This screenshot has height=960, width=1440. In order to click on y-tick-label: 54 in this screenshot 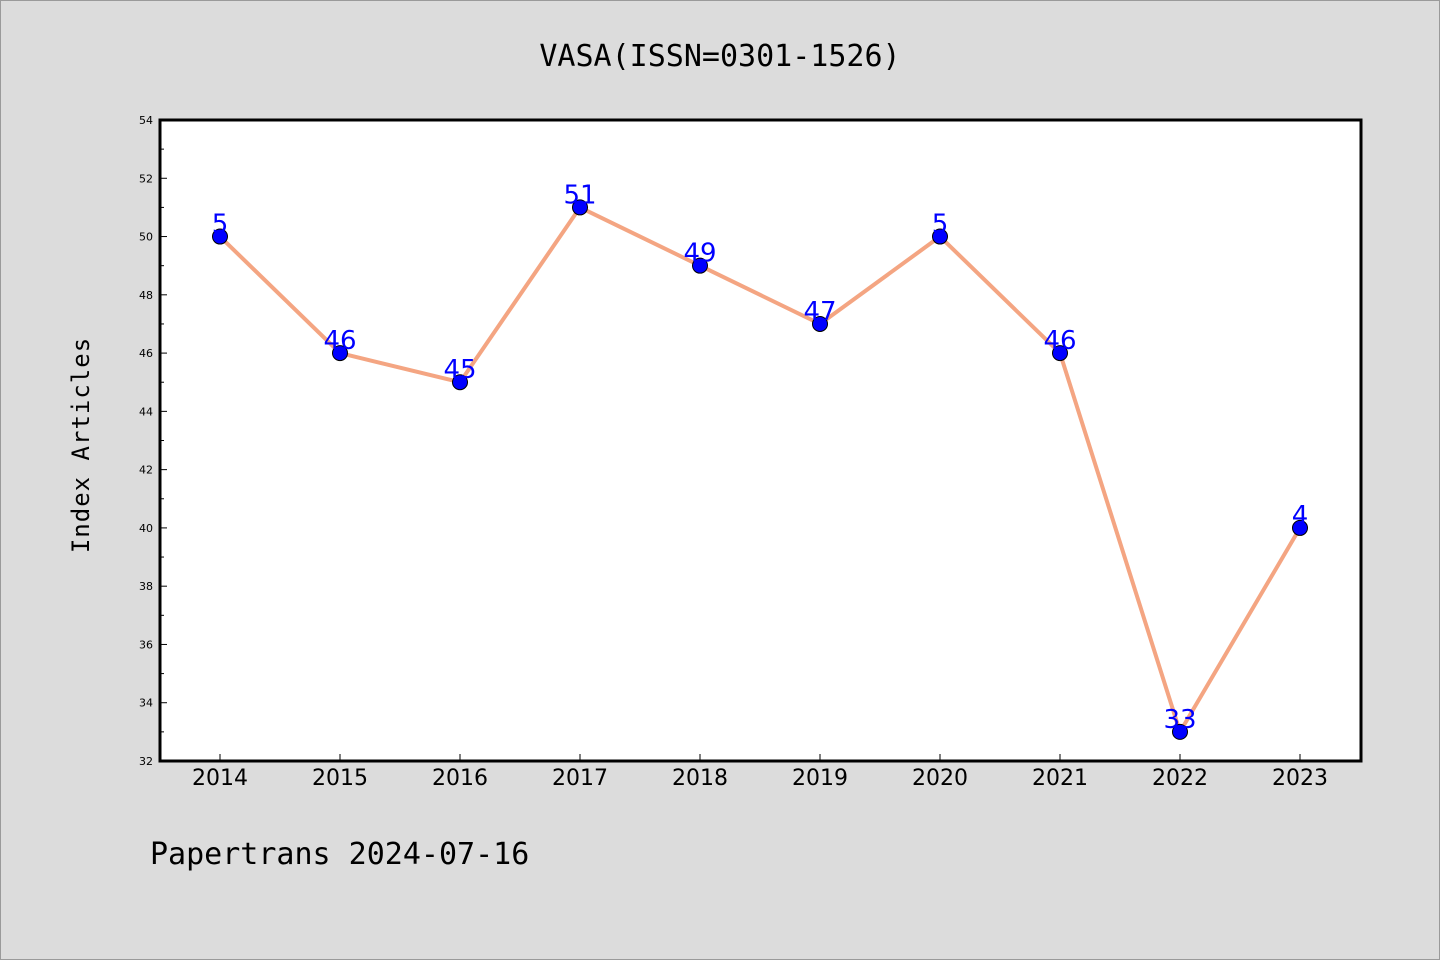, I will do `click(146, 120)`.